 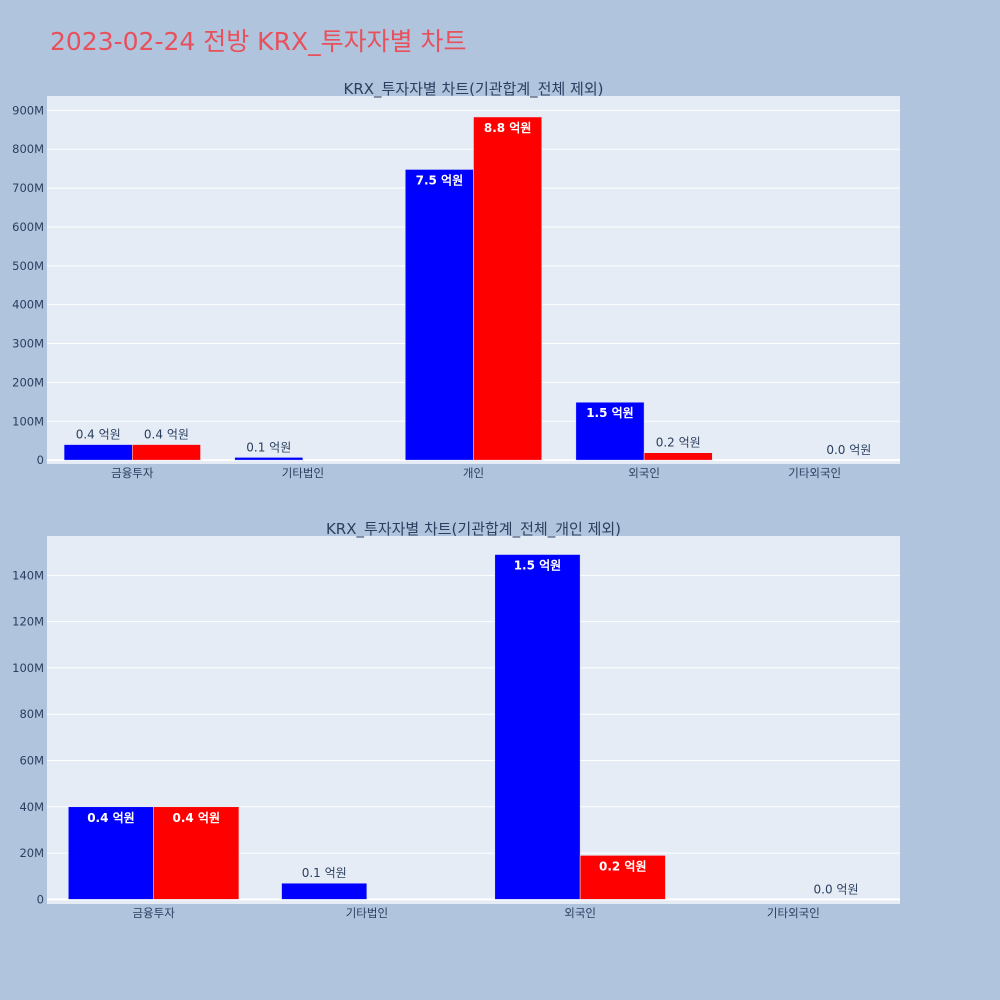 I want to click on y-tick-label: 700M, so click(x=28, y=188).